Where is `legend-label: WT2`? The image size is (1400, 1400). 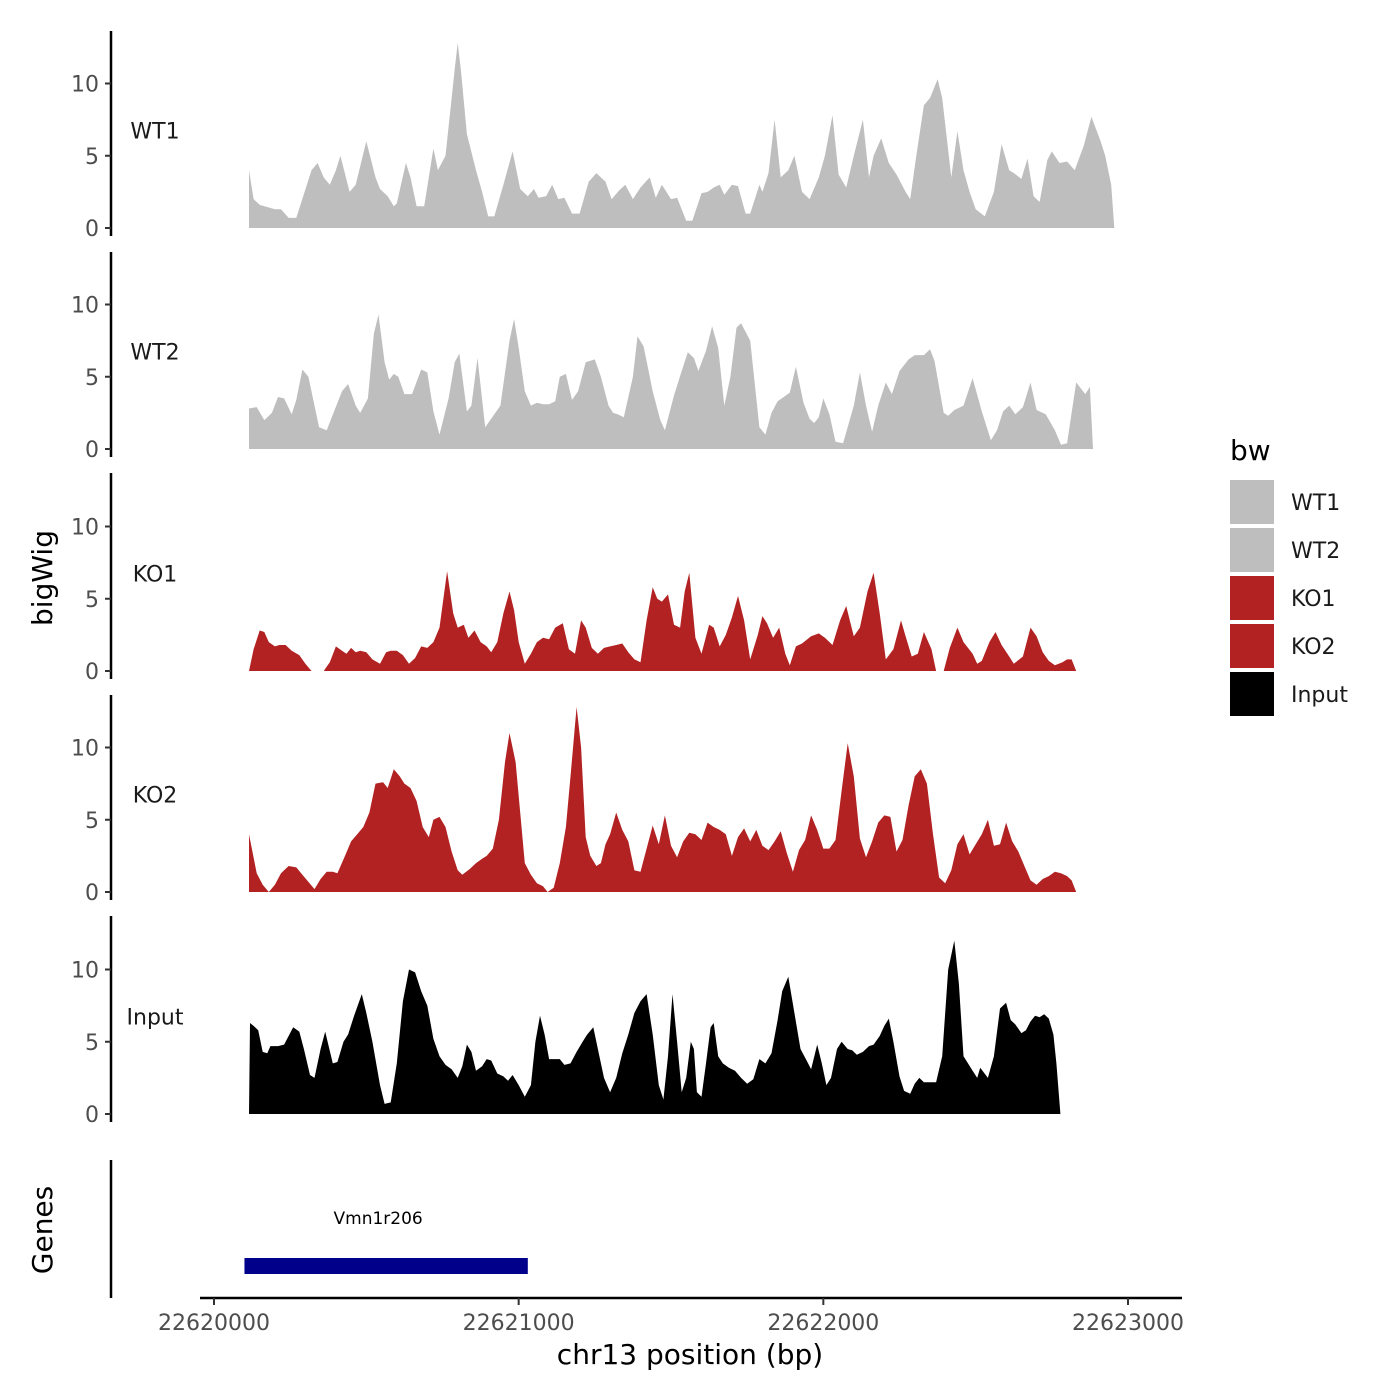 legend-label: WT2 is located at coordinates (1315, 551).